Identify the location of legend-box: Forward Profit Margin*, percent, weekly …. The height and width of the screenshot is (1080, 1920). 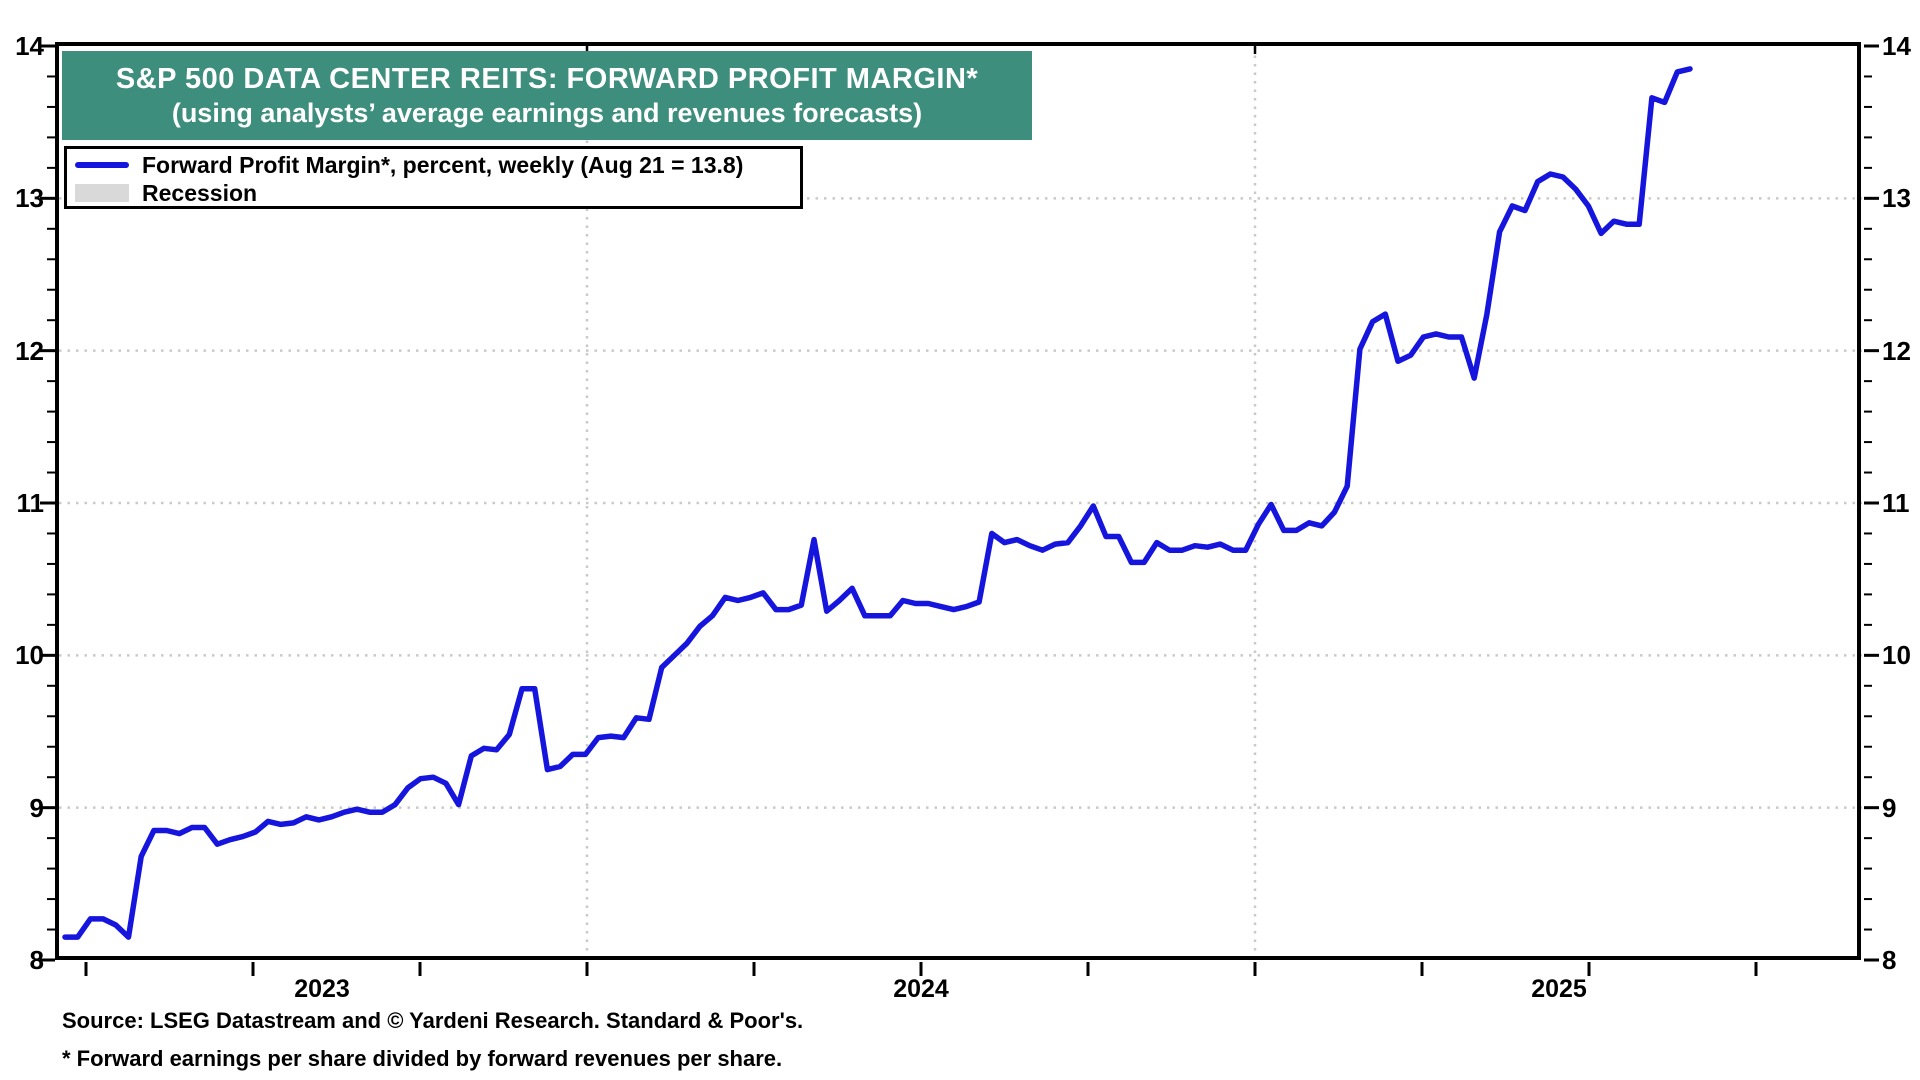
(433, 177).